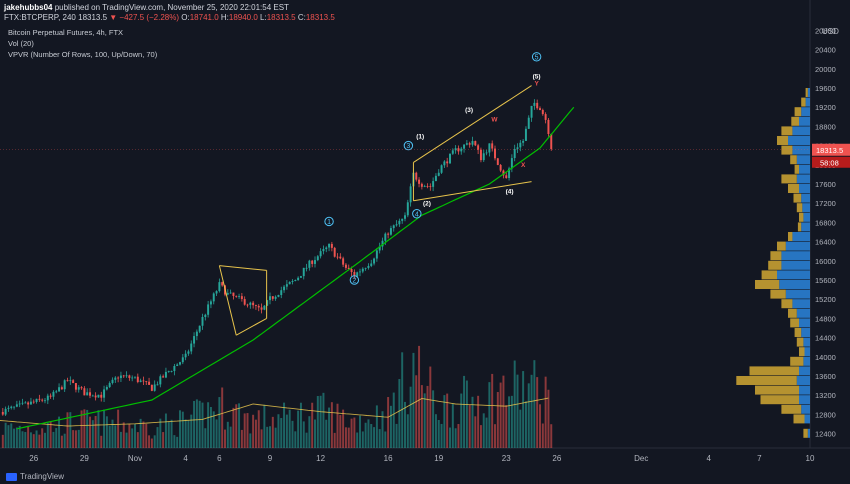 The height and width of the screenshot is (484, 850). Describe the element at coordinates (825, 395) in the screenshot. I see `price-tick-label: 13200` at that location.